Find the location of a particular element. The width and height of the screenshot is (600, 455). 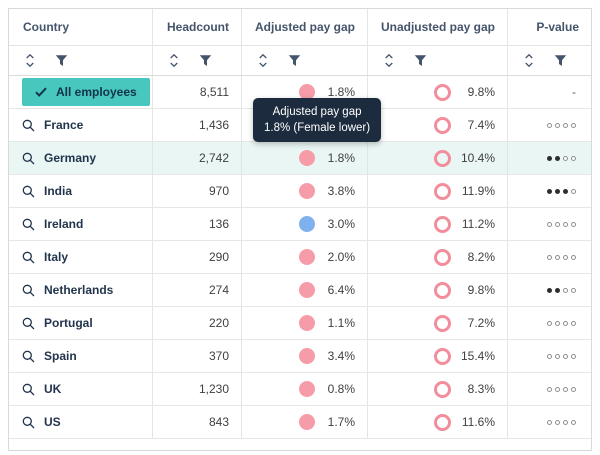

selected-country-badge: All employees is located at coordinates (86, 92).